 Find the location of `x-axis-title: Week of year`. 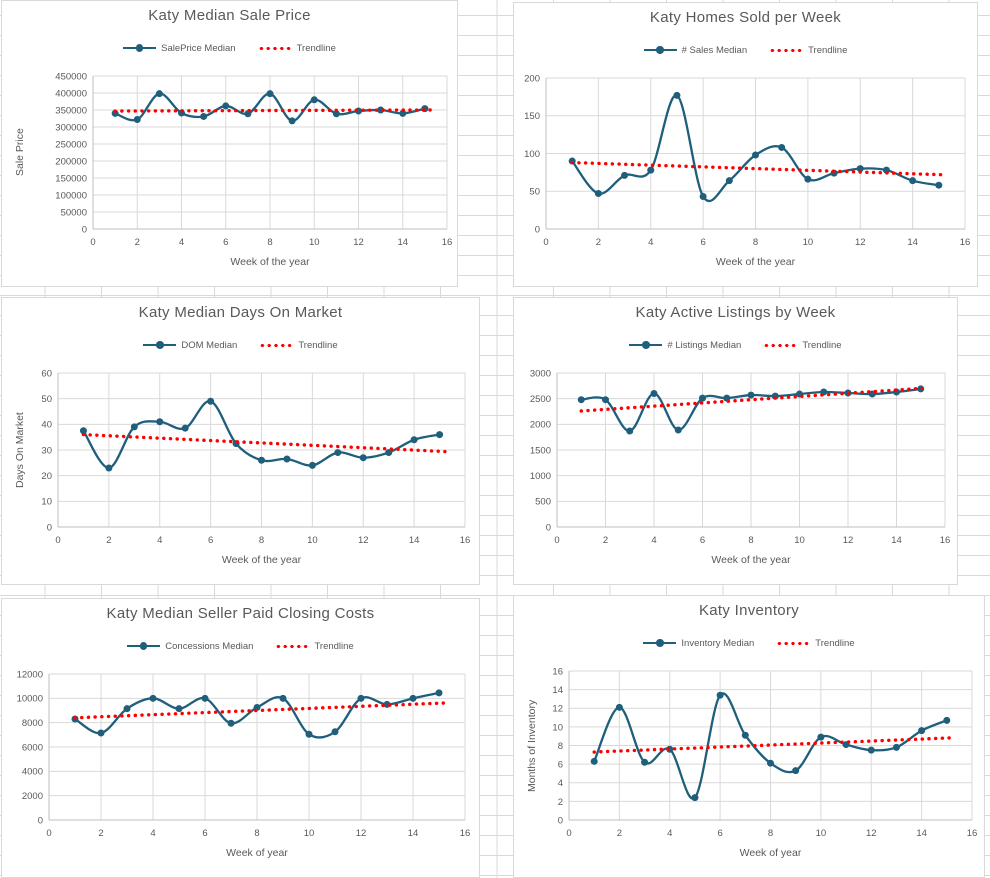

x-axis-title: Week of year is located at coordinates (770, 853).